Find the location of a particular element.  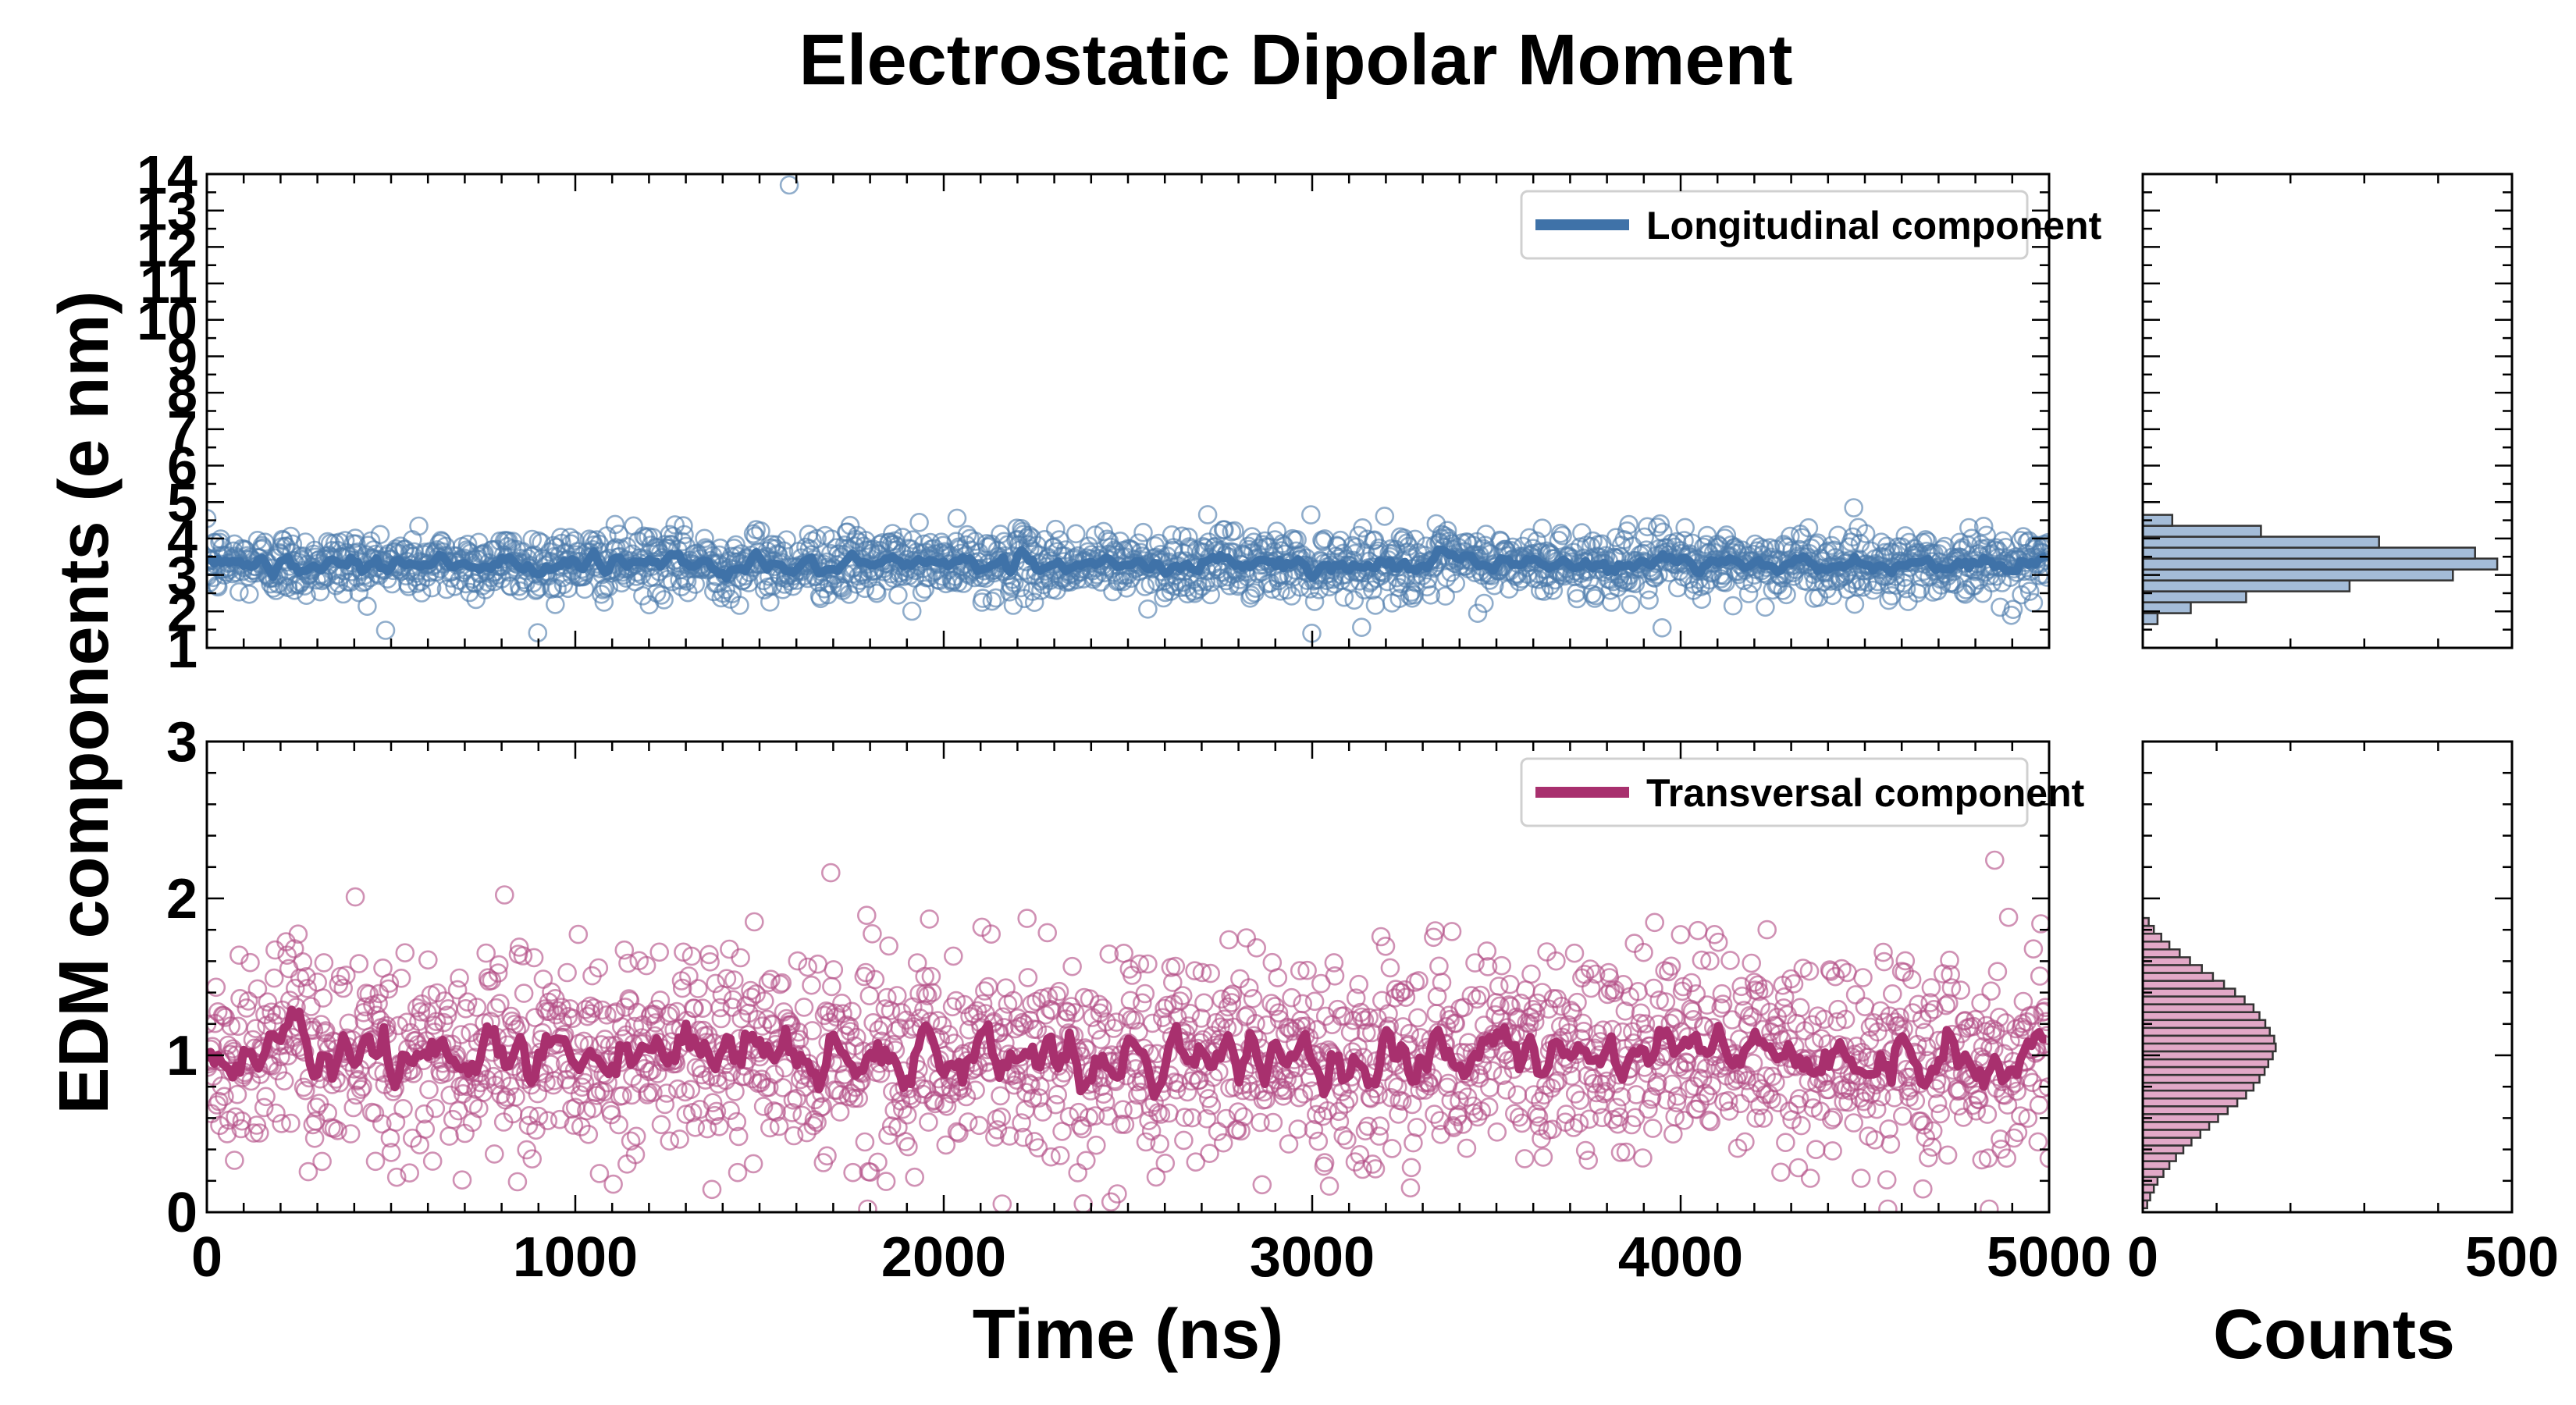

top-y-tick-label: 3 is located at coordinates (182, 576).